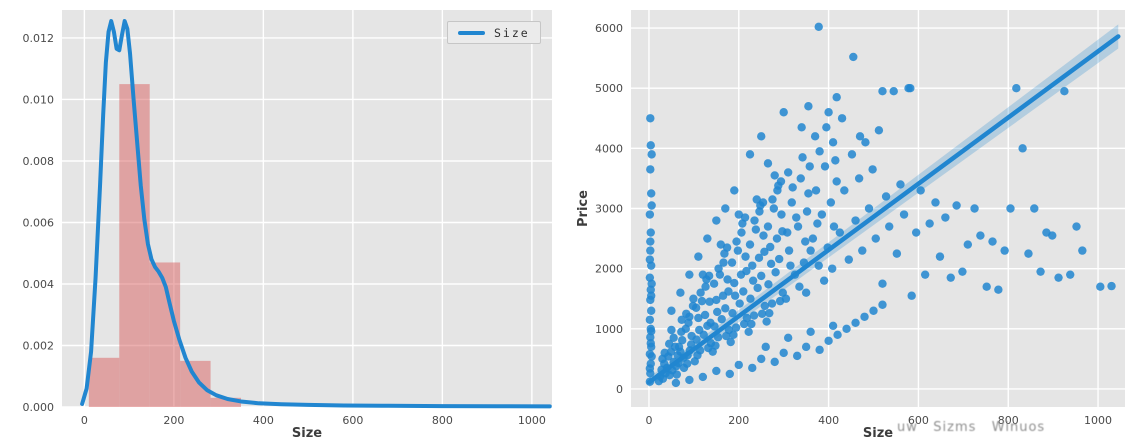 This screenshot has width=1134, height=442. I want to click on y-tick-label: 0, so click(619, 389).